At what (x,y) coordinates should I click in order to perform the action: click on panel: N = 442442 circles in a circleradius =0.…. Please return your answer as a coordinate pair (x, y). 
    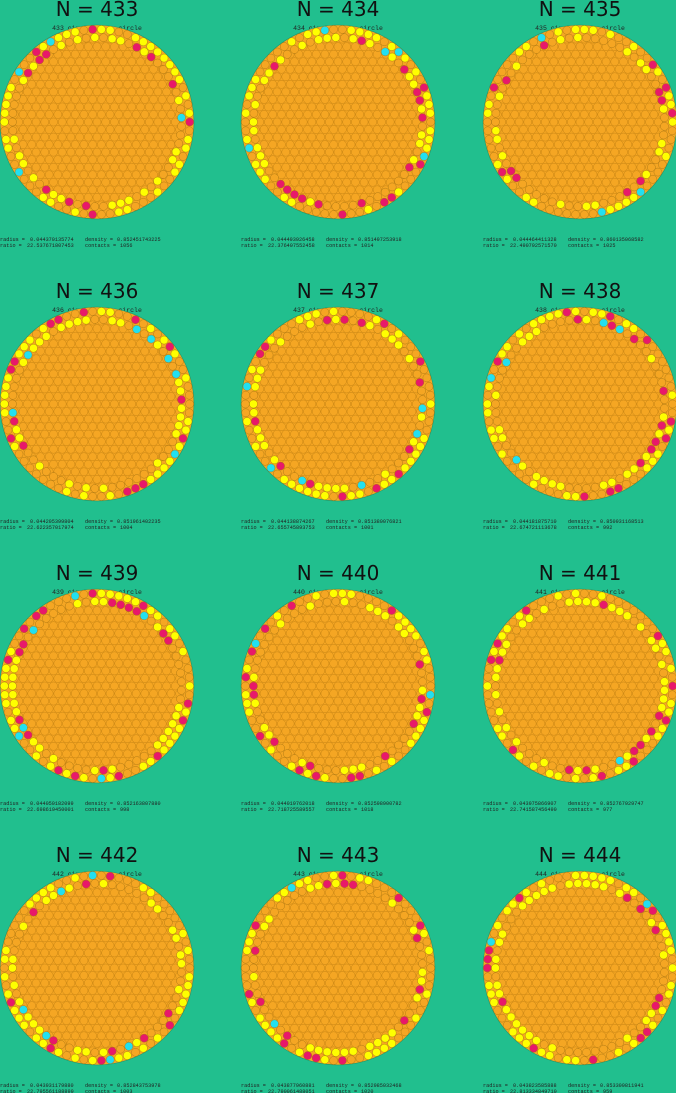
    Looking at the image, I should click on (97, 968).